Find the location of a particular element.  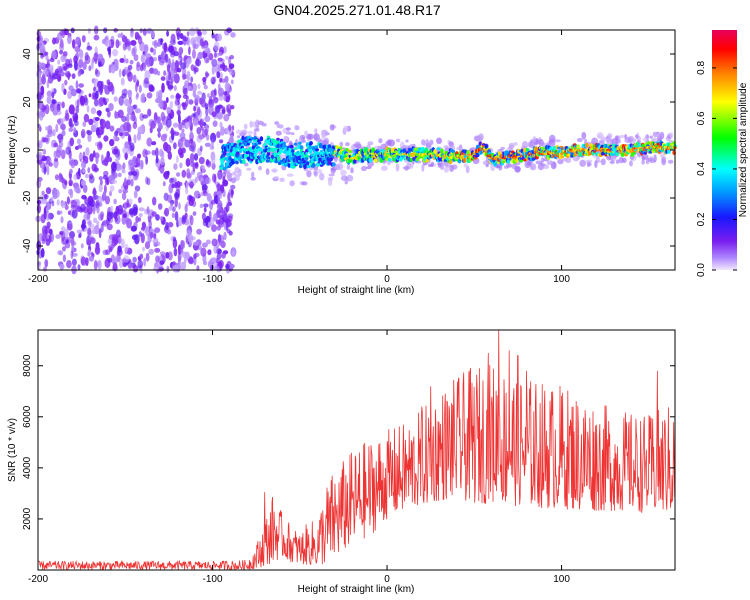

snr-x-axis-label: Height of straight line (km) is located at coordinates (356, 589).